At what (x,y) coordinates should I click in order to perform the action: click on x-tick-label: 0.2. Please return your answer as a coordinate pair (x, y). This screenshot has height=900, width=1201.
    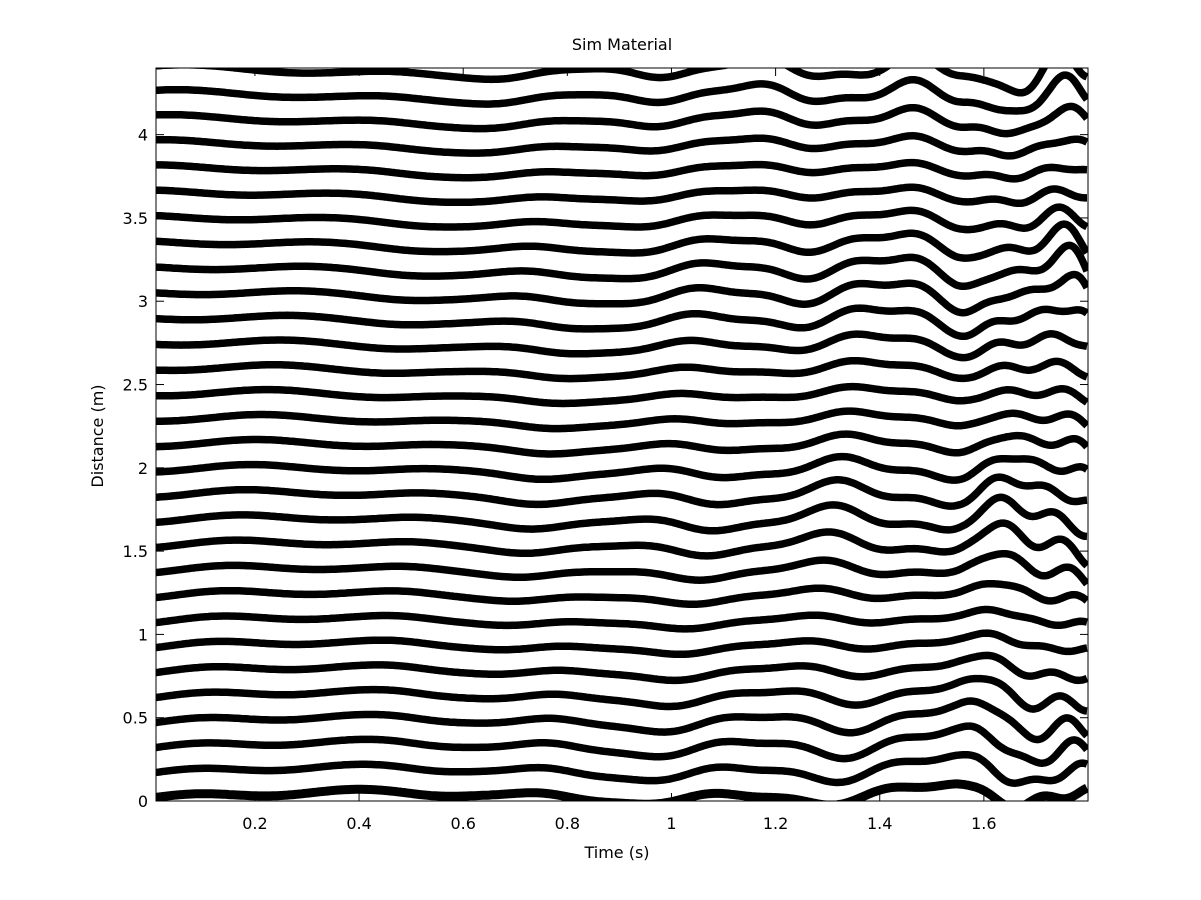
    Looking at the image, I should click on (254, 823).